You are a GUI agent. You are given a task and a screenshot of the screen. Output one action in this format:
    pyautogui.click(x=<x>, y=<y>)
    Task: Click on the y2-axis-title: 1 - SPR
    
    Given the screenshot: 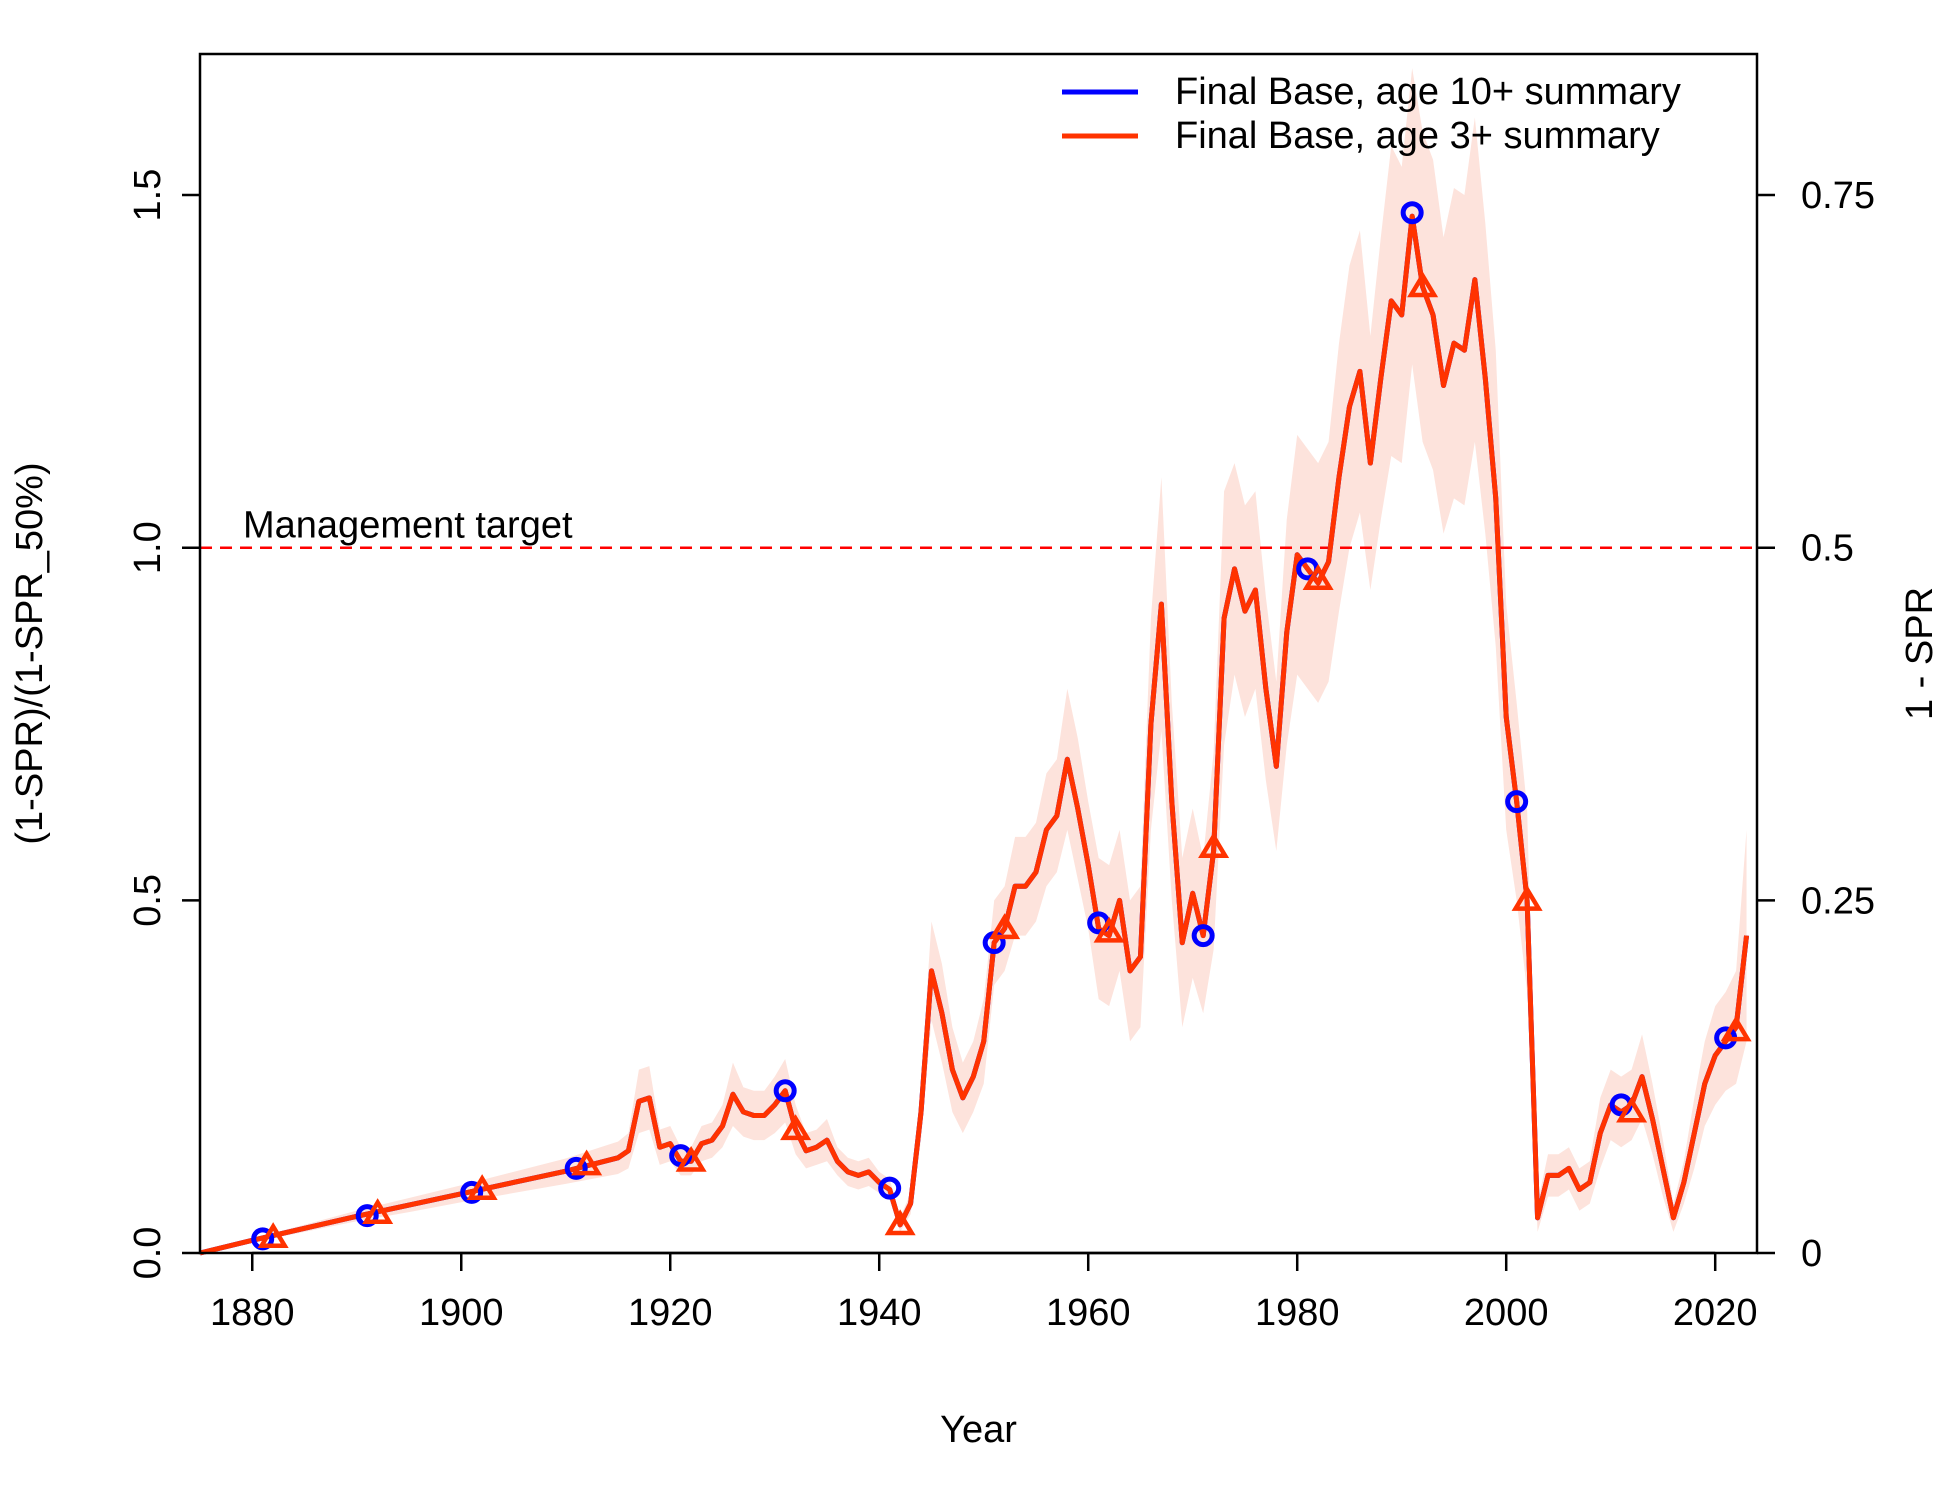 What is the action you would take?
    pyautogui.click(x=1920, y=653)
    